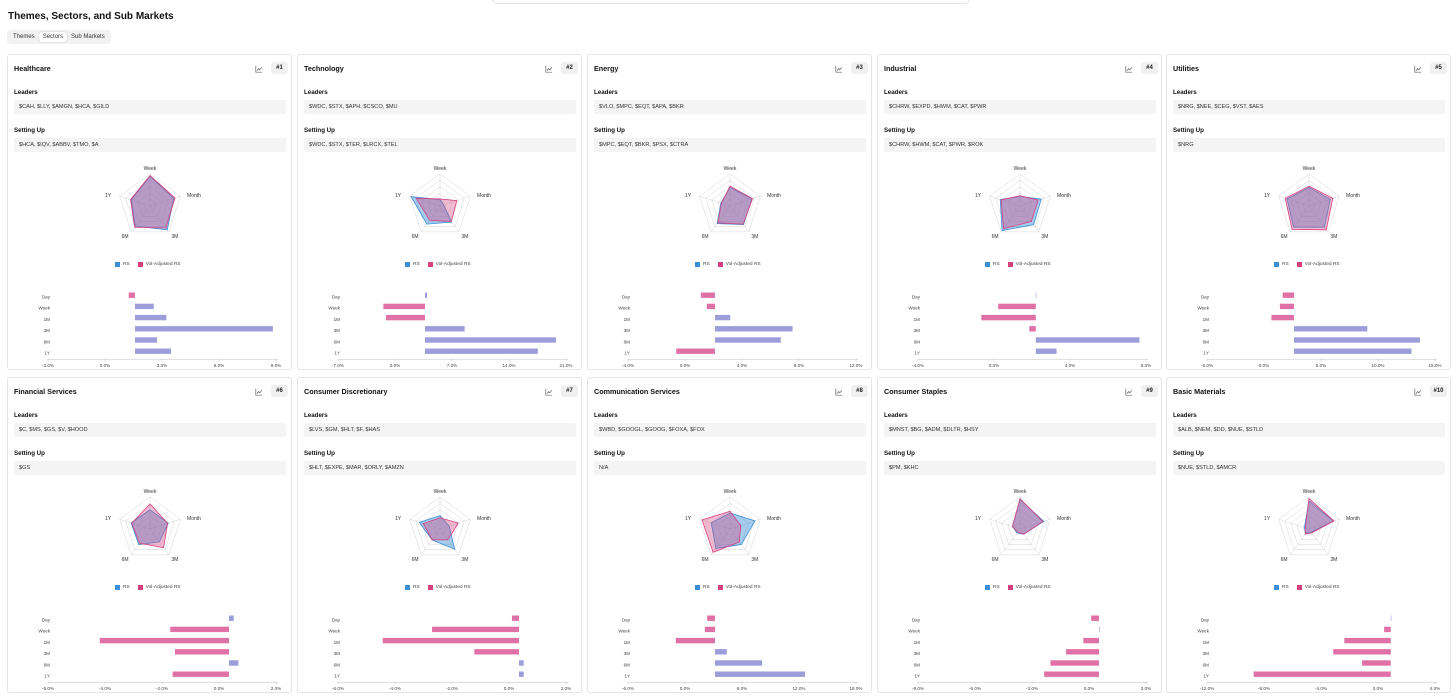 Image resolution: width=1456 pixels, height=699 pixels. I want to click on bar-category-label: 3M, so click(47, 330).